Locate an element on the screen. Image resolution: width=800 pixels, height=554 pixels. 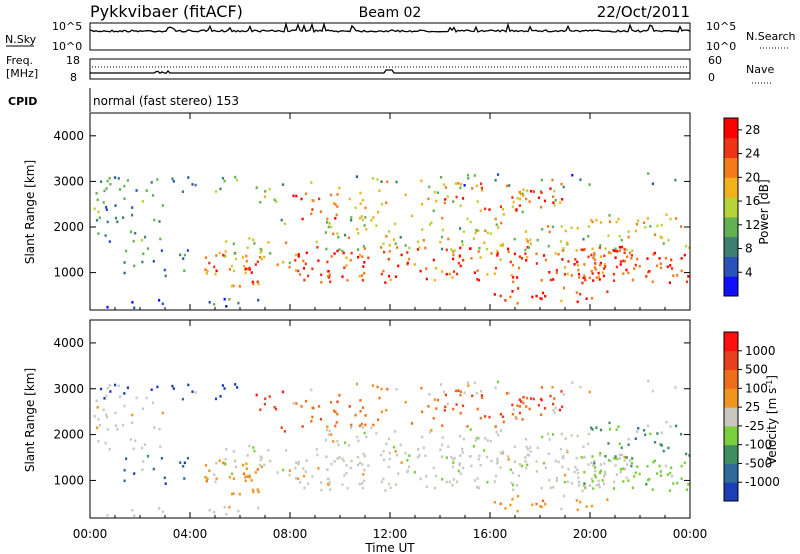
colorbar-tick-label: 500 is located at coordinates (756, 370).